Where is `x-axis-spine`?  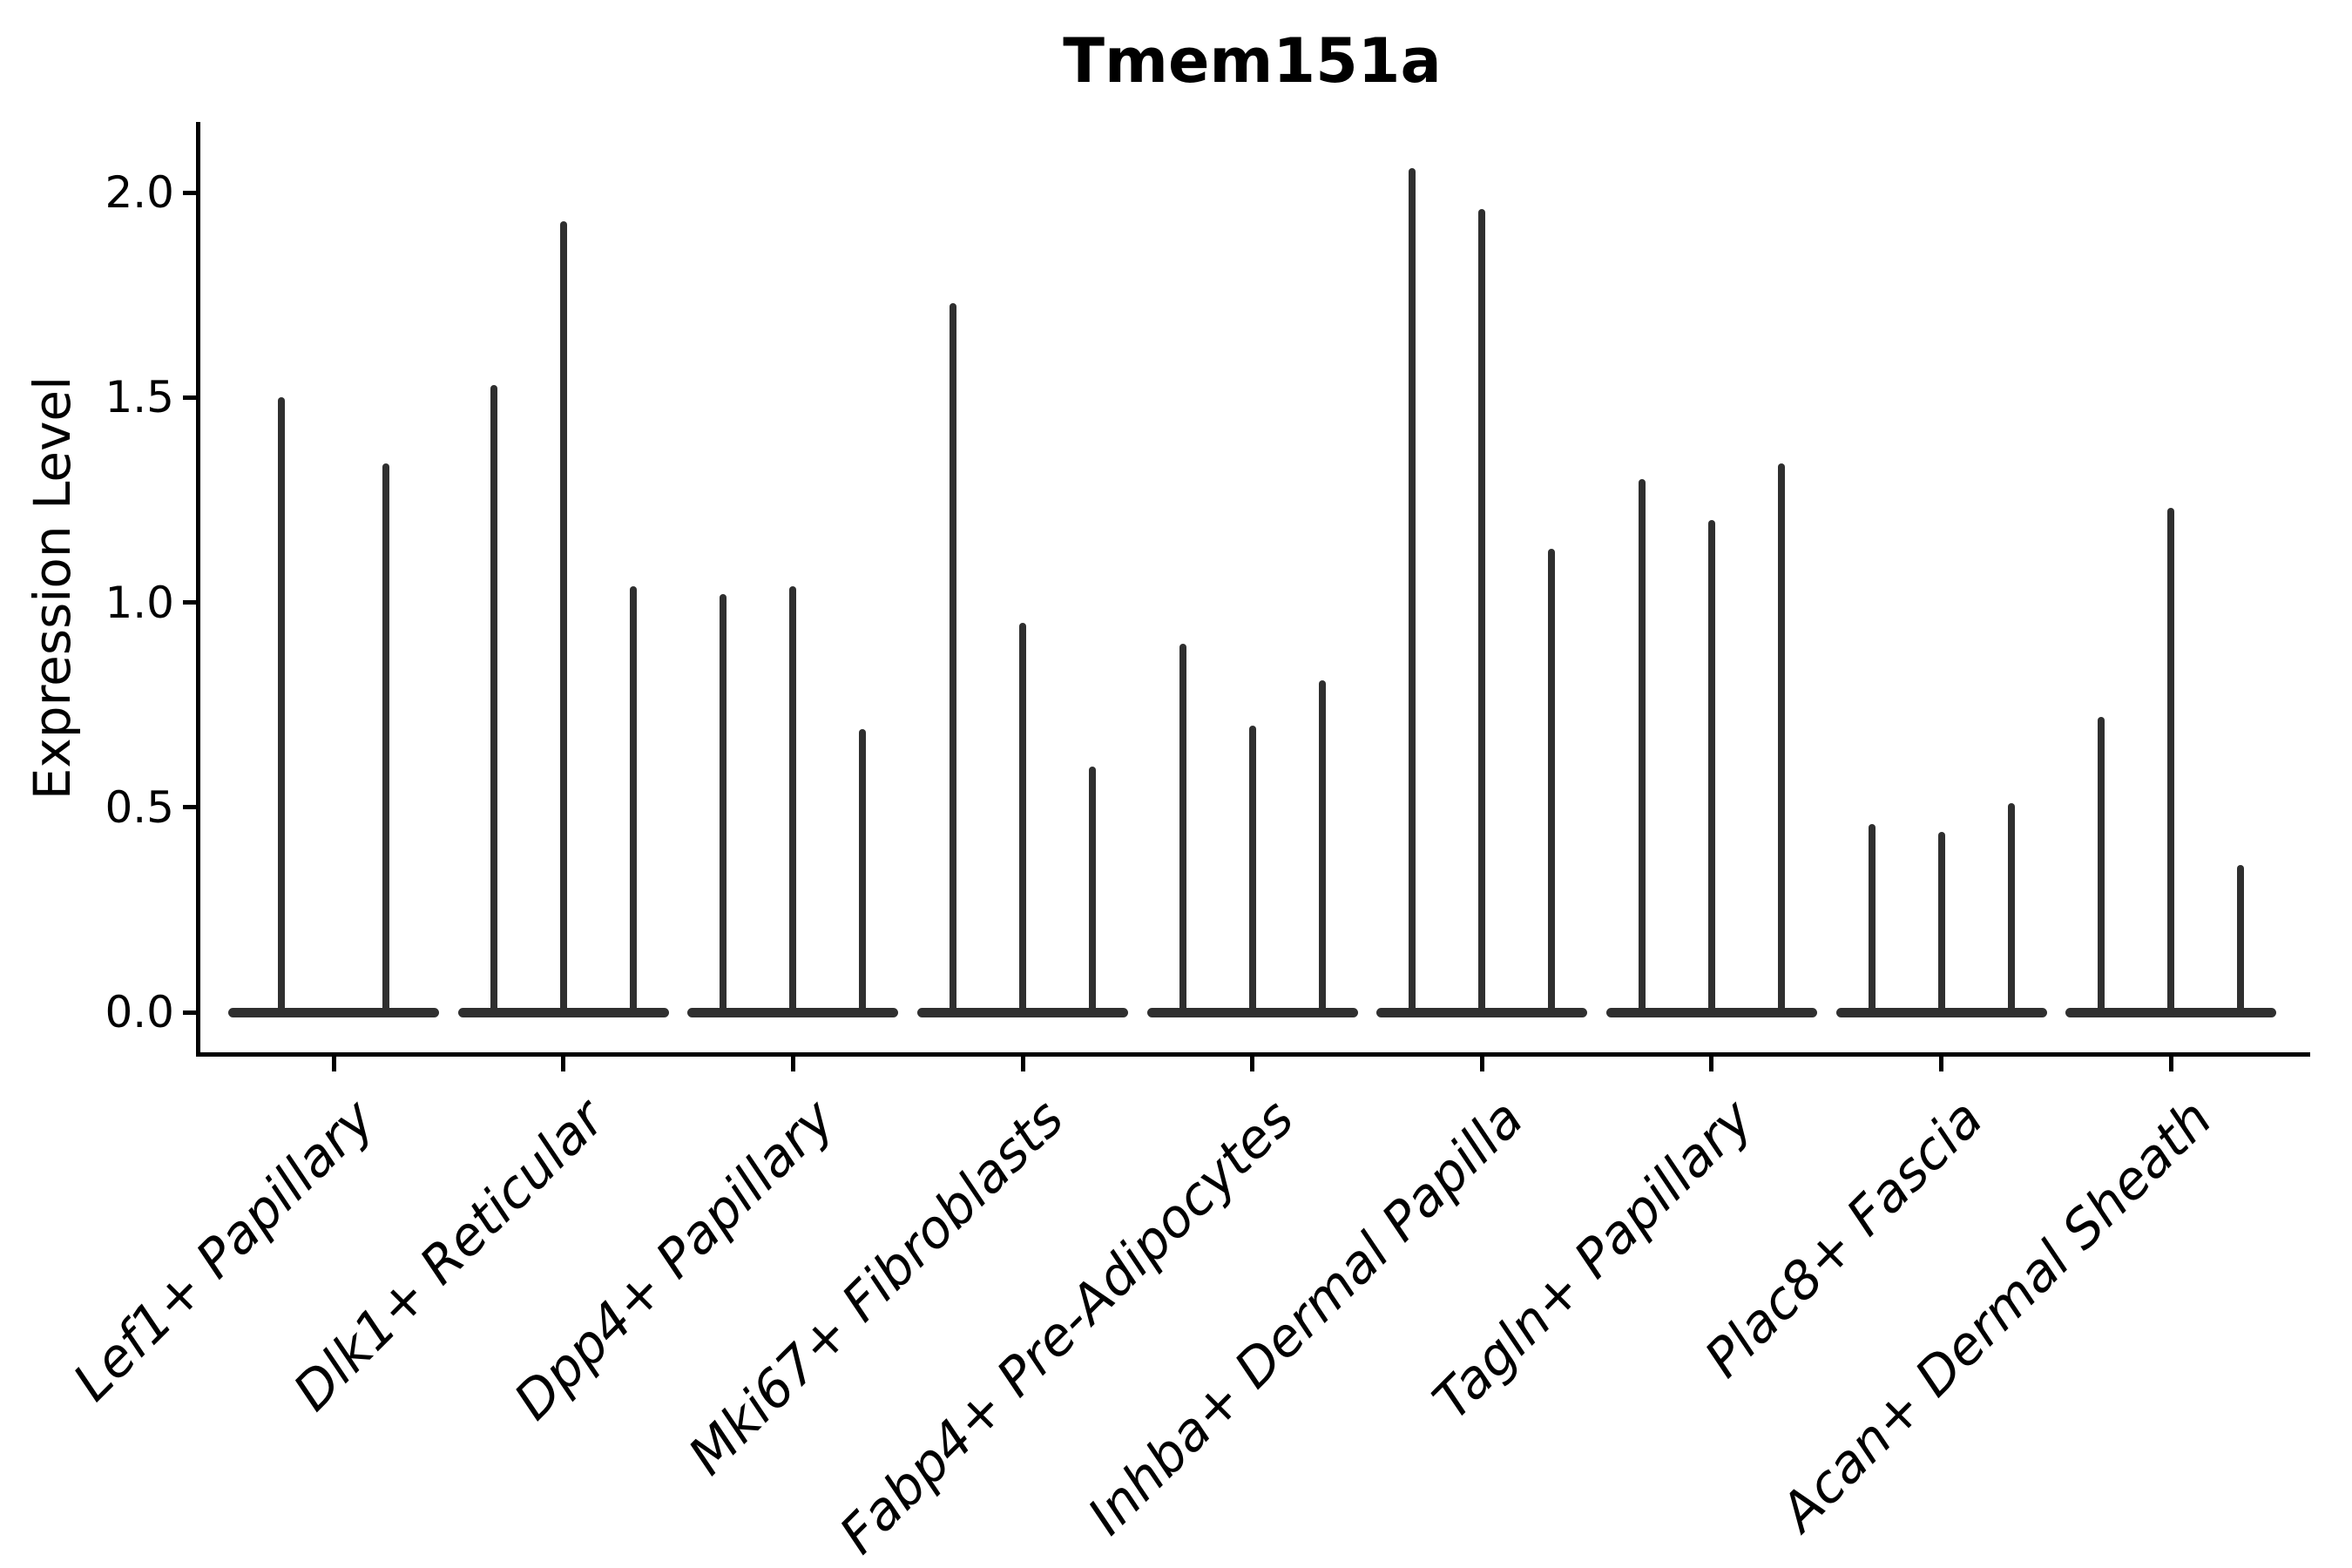 x-axis-spine is located at coordinates (1253, 1054).